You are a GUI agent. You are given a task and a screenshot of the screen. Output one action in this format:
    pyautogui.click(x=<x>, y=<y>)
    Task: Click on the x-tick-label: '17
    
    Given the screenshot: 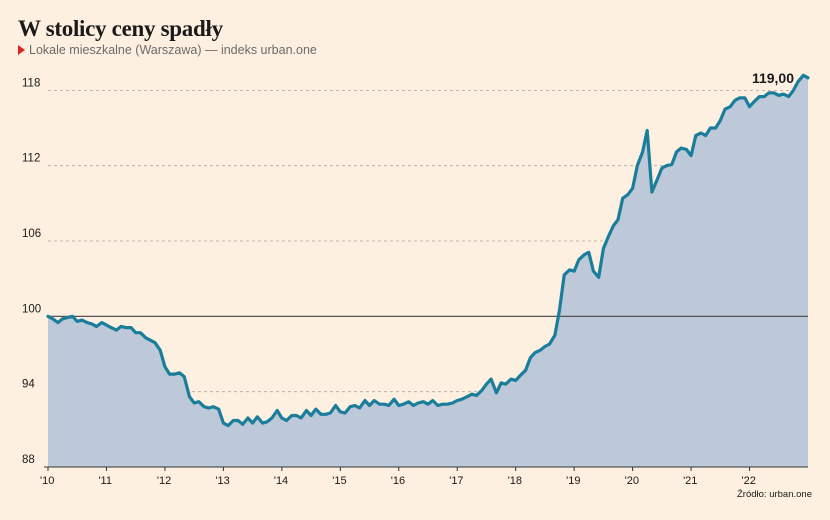 What is the action you would take?
    pyautogui.click(x=456, y=481)
    